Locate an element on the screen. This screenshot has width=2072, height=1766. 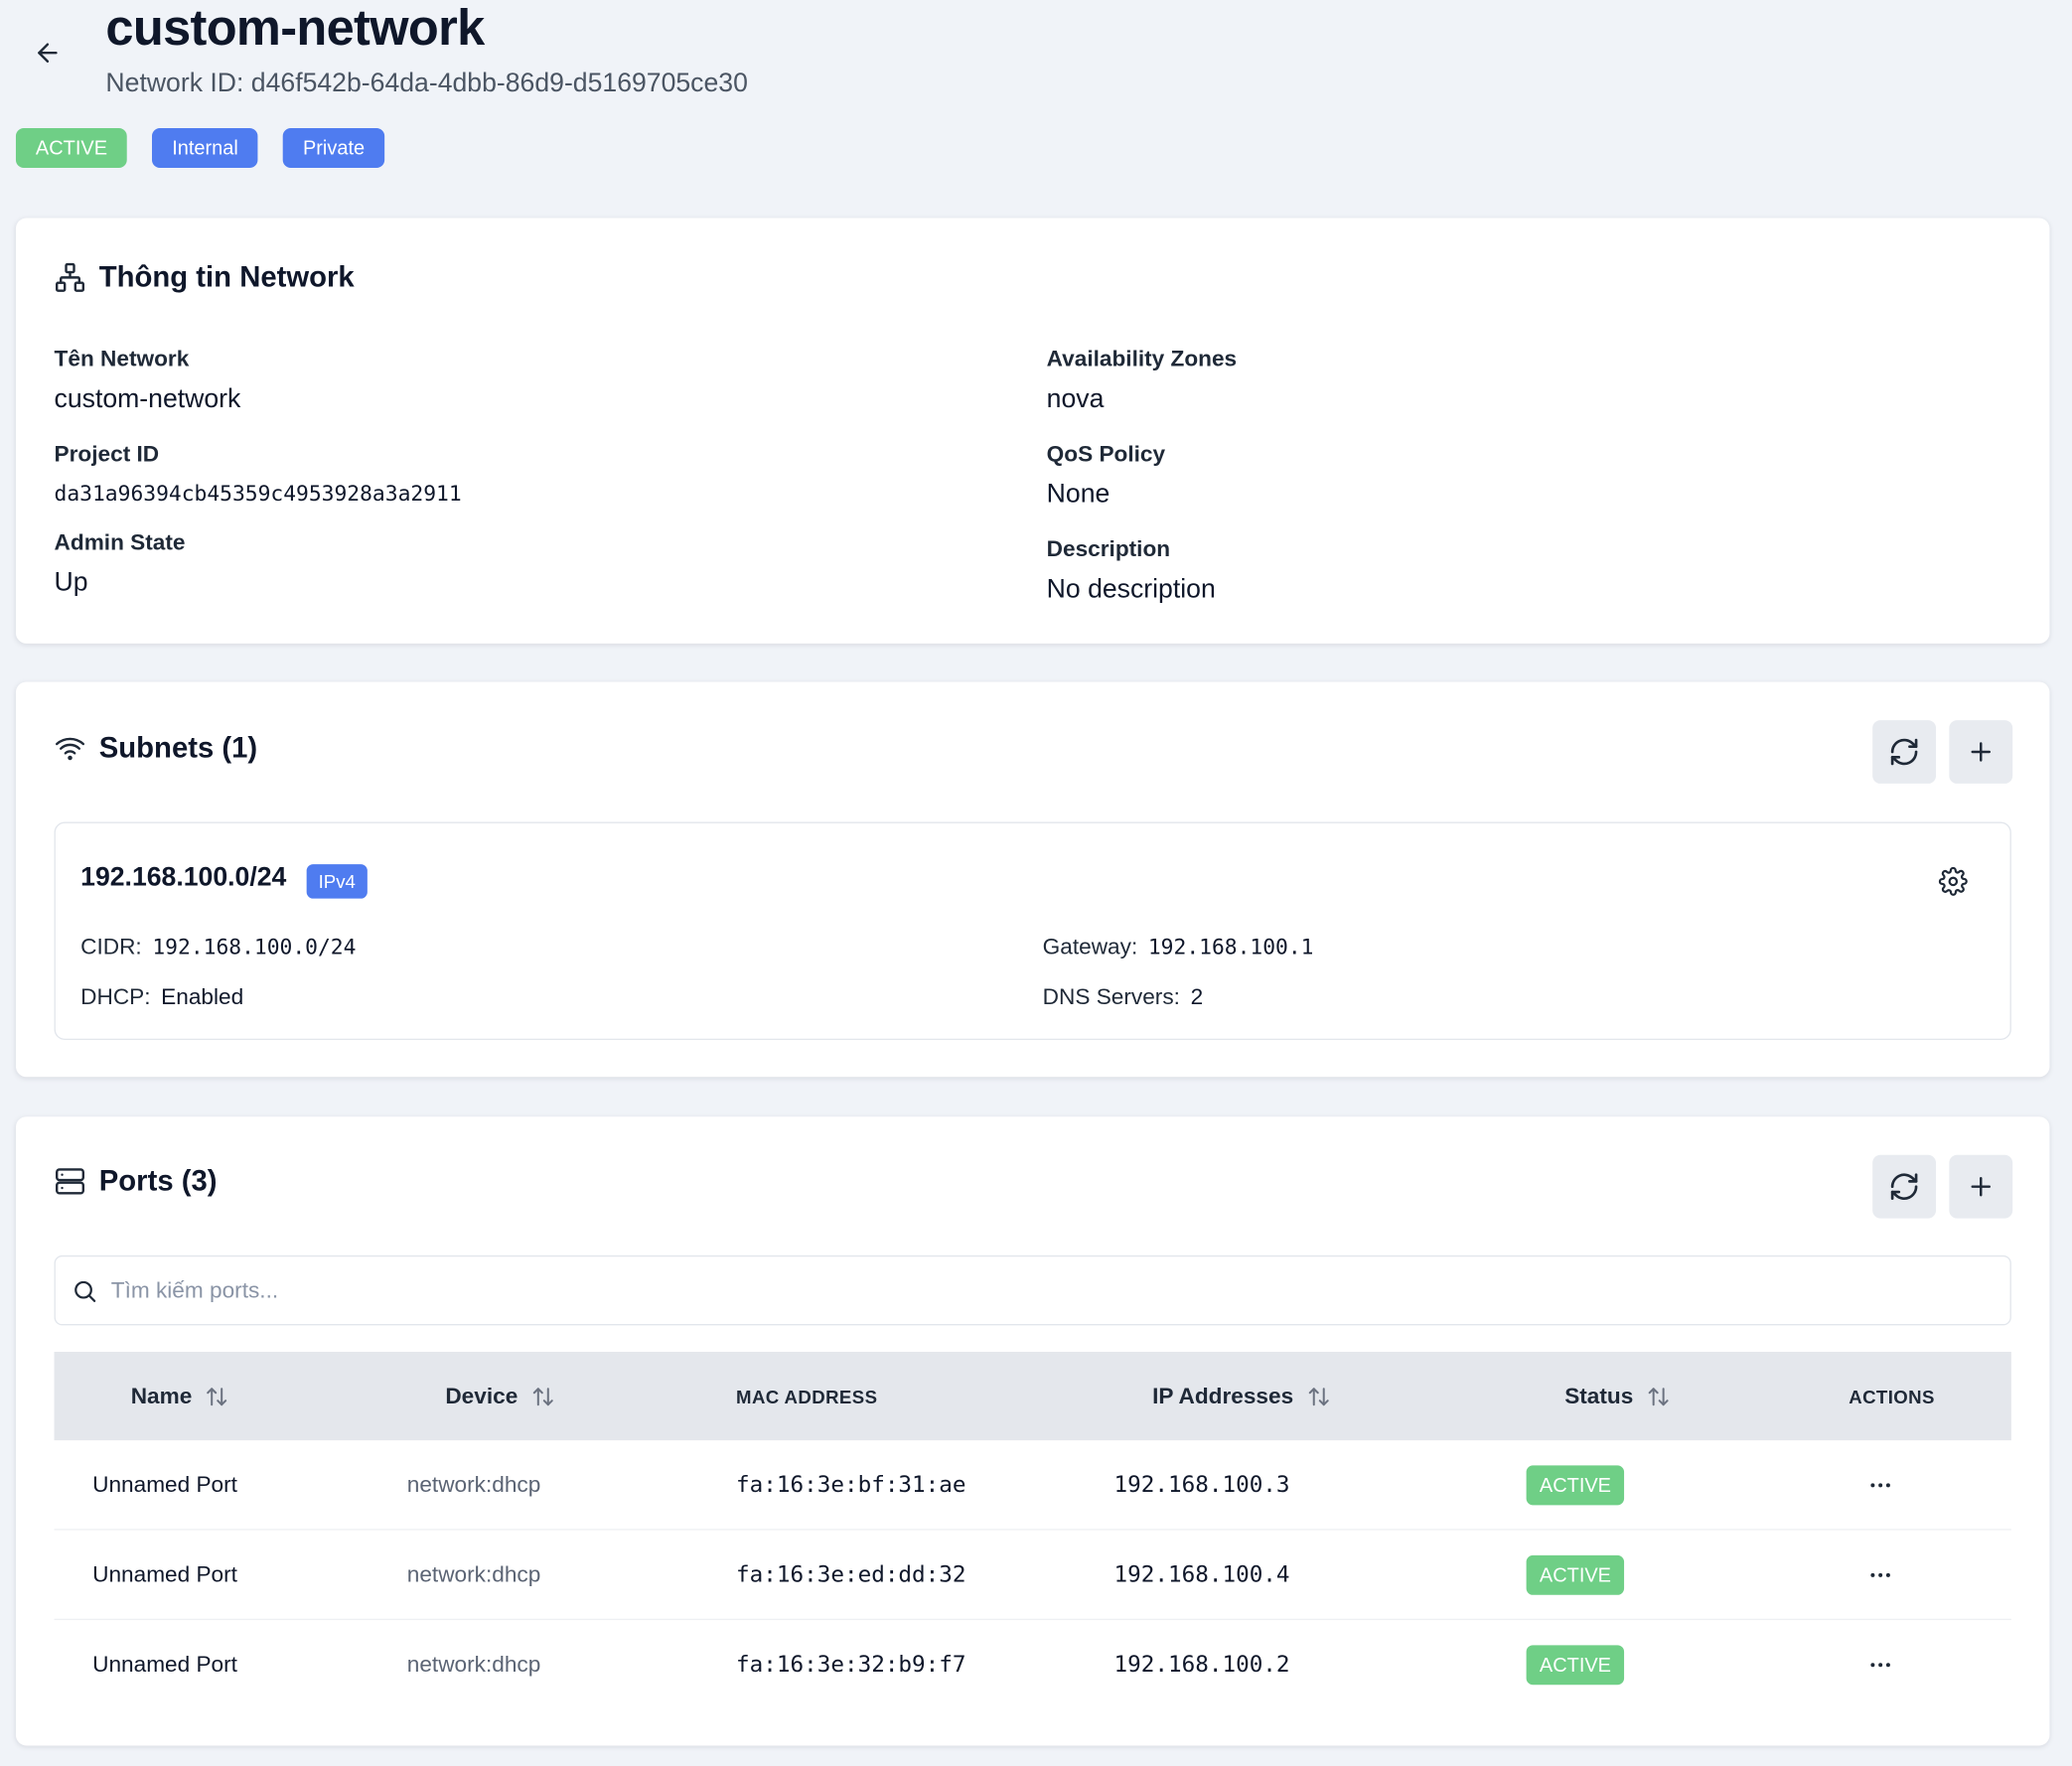
column-name: Name is located at coordinates (180, 1396).